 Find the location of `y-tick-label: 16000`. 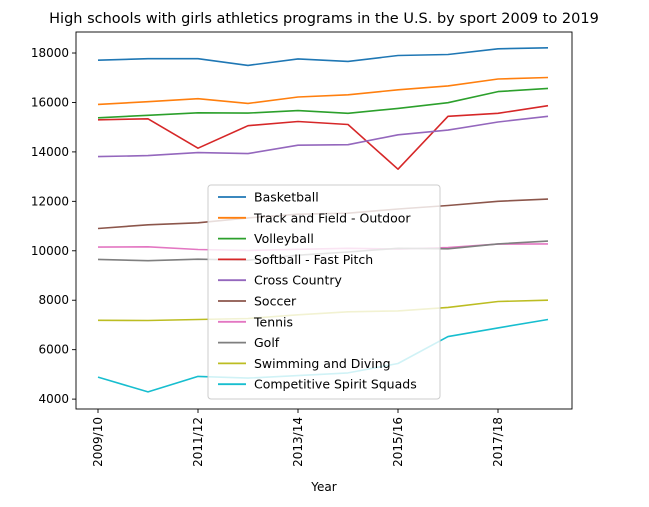

y-tick-label: 16000 is located at coordinates (50, 102).